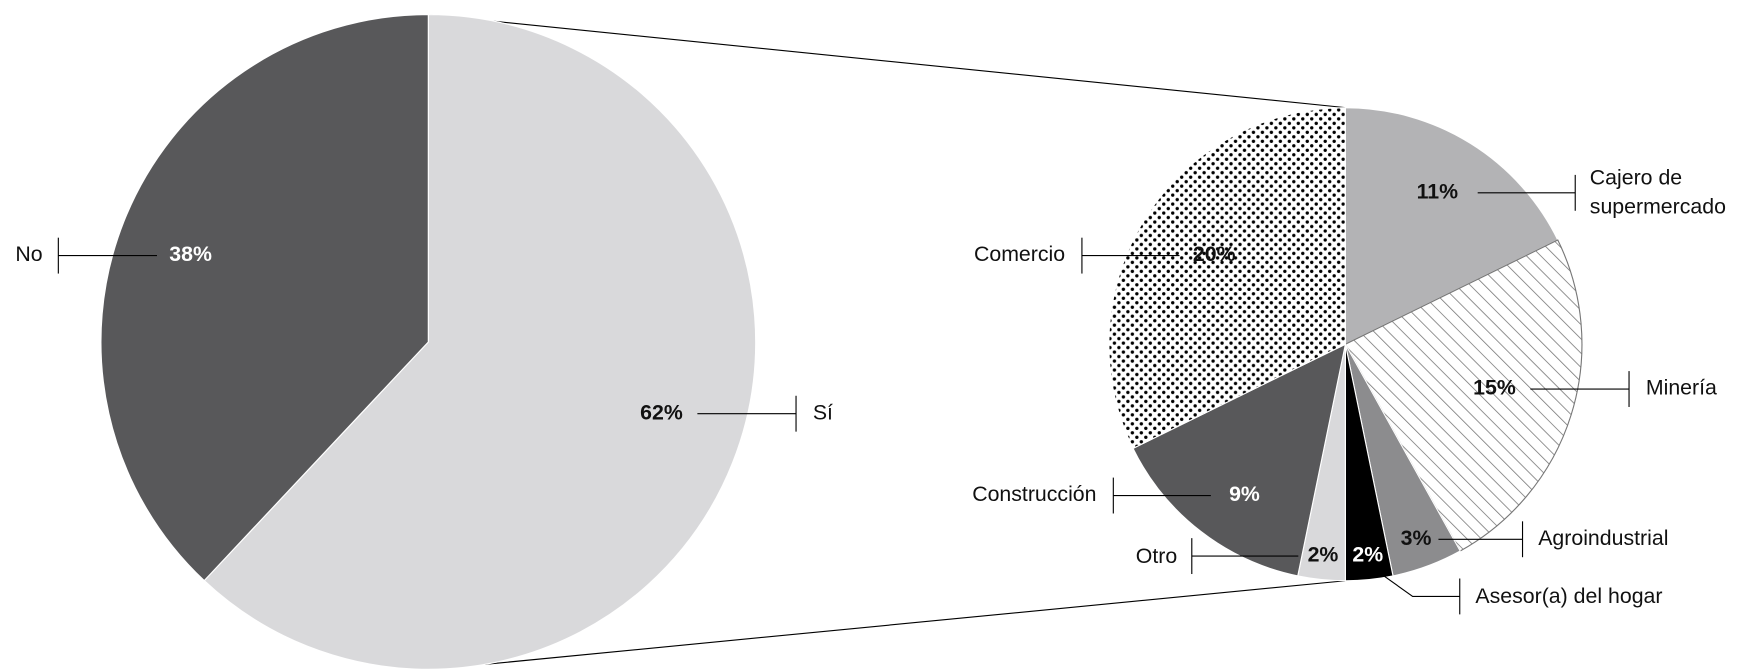 The width and height of the screenshot is (1758, 671). I want to click on value-label: 9%, so click(1244, 494).